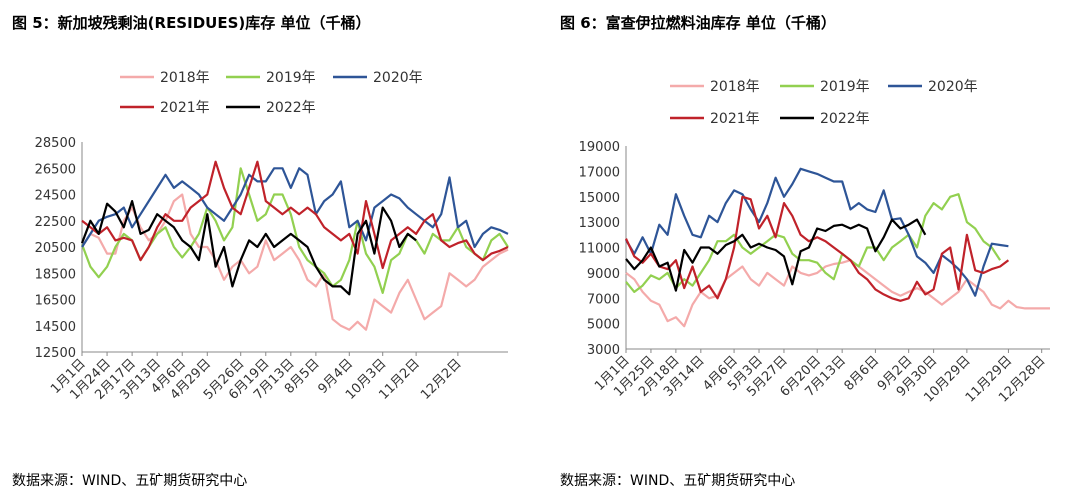 This screenshot has width=1080, height=499. I want to click on x-tick-label: 12月2日, so click(441, 379).